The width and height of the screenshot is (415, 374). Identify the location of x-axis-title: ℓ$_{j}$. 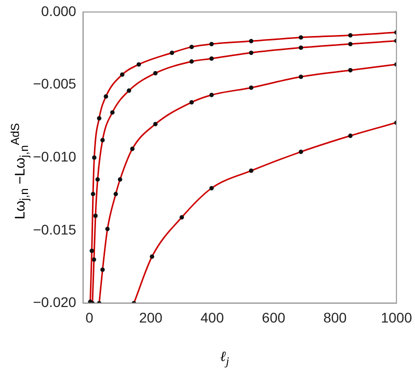
(225, 359).